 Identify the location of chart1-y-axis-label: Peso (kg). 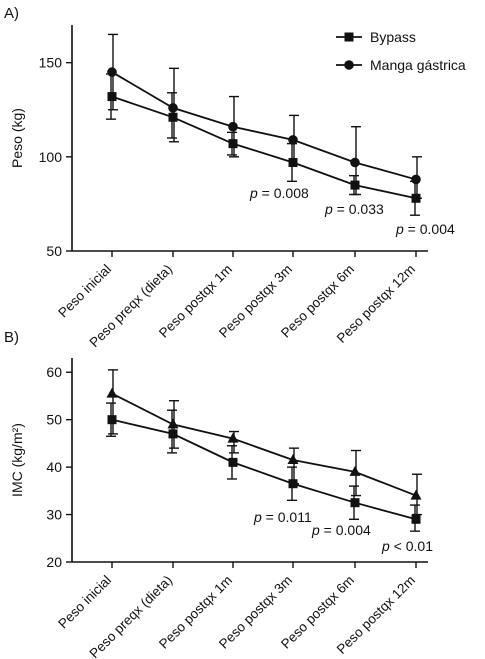
(17, 138).